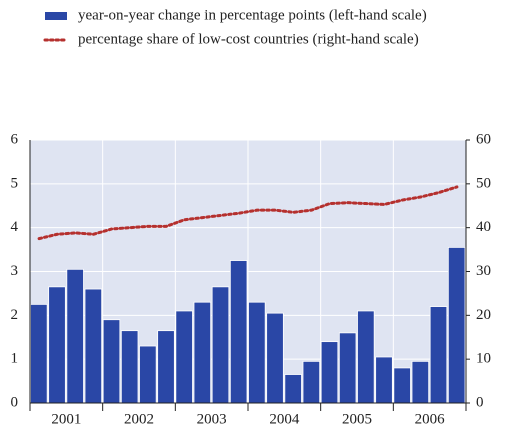  Describe the element at coordinates (483, 315) in the screenshot. I see `y2-tick-label: 20` at that location.